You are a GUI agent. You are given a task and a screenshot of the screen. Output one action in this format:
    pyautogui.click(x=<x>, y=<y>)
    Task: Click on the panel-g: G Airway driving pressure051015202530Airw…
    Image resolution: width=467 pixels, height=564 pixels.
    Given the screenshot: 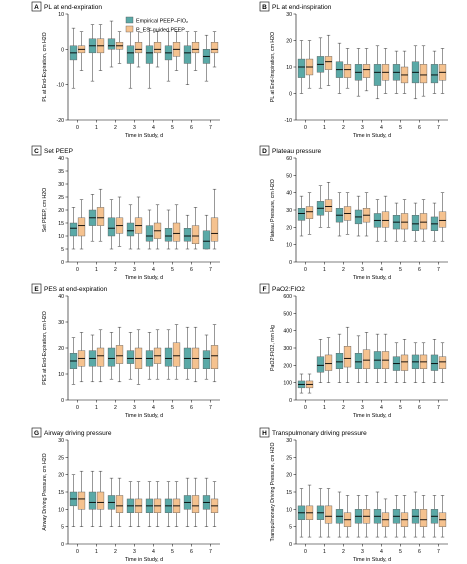 What is the action you would take?
    pyautogui.click(x=125, y=495)
    